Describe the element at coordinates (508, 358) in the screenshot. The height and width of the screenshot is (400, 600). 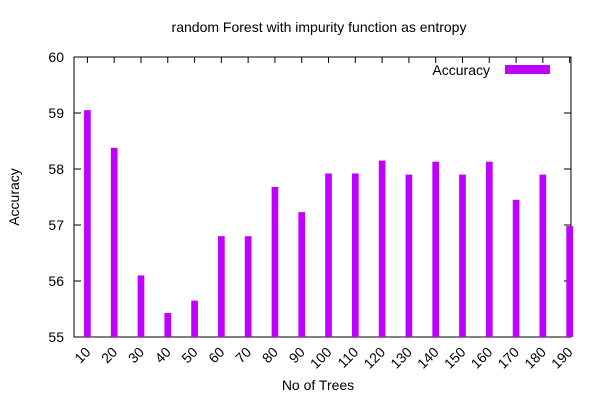
I see `x-tick-label: 170` at that location.